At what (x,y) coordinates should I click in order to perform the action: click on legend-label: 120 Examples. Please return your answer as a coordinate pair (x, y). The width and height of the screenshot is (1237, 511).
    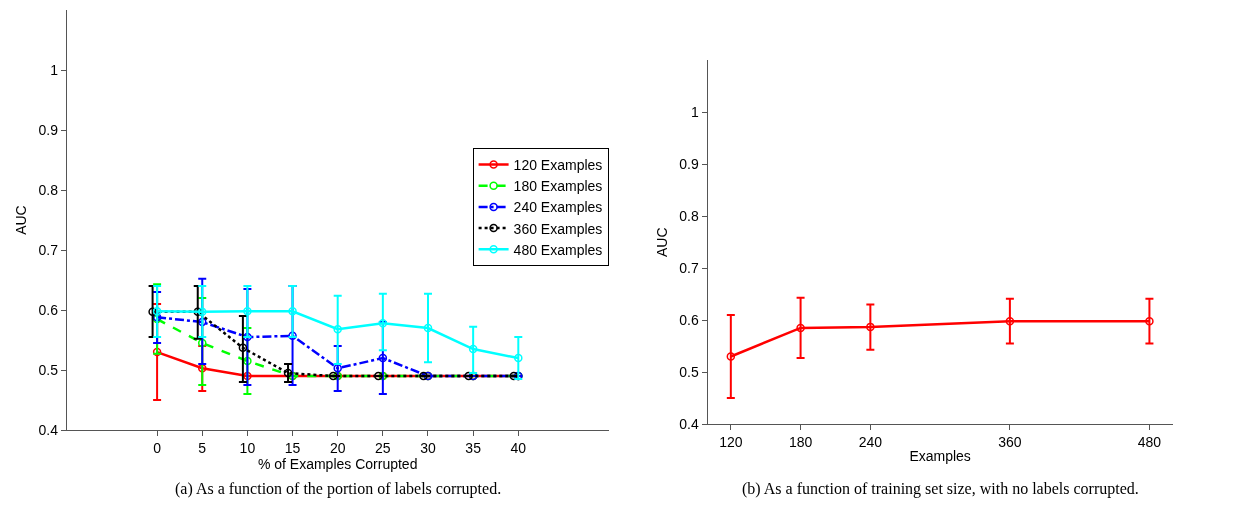
    Looking at the image, I should click on (558, 164).